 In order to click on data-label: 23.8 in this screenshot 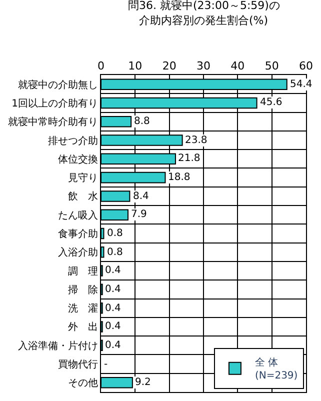, I will do `click(196, 140)`.